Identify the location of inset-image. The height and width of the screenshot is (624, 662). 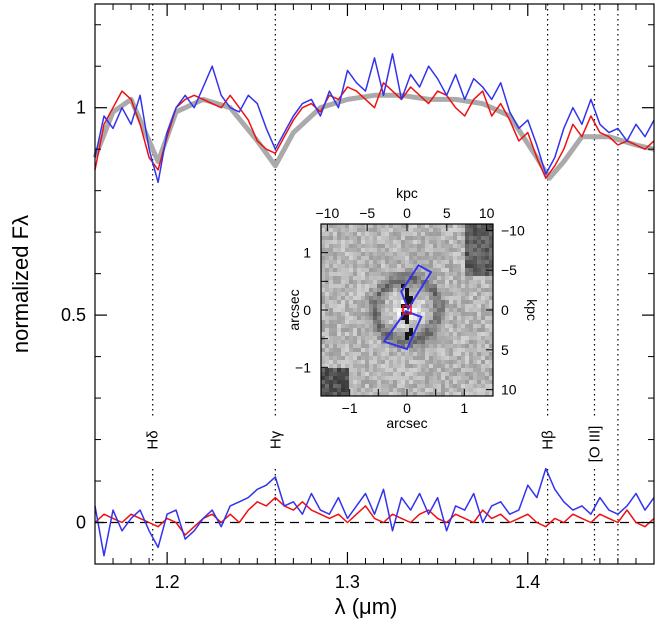
(407, 310).